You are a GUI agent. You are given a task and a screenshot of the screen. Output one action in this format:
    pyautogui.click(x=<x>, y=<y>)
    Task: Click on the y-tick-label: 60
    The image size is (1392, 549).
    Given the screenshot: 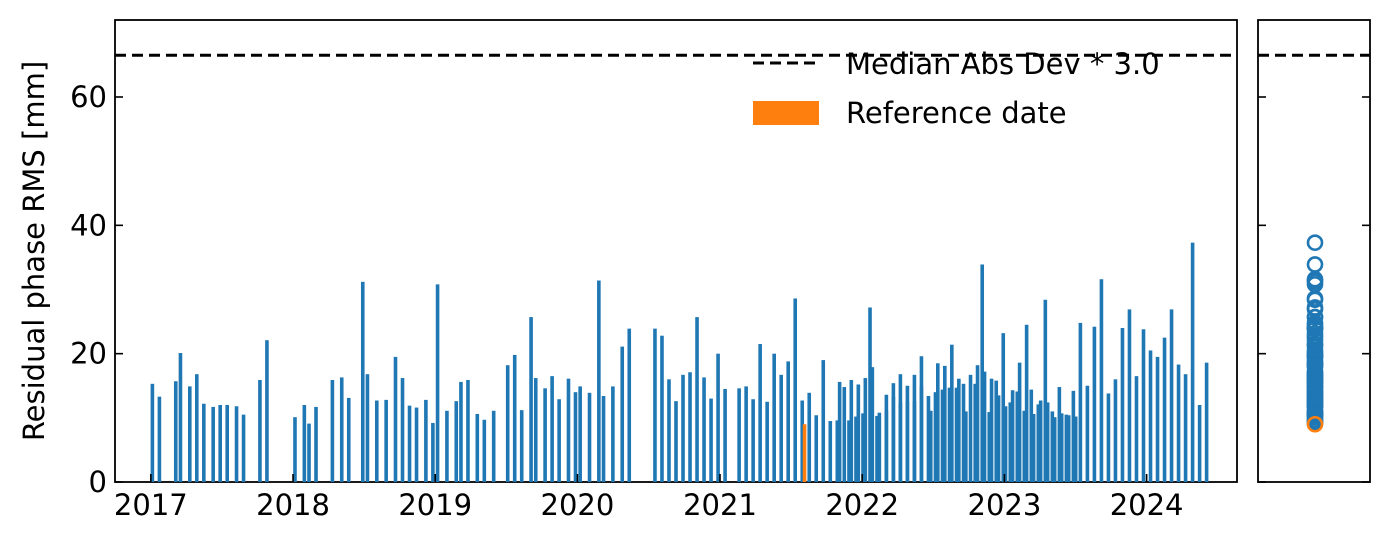 What is the action you would take?
    pyautogui.click(x=88, y=97)
    